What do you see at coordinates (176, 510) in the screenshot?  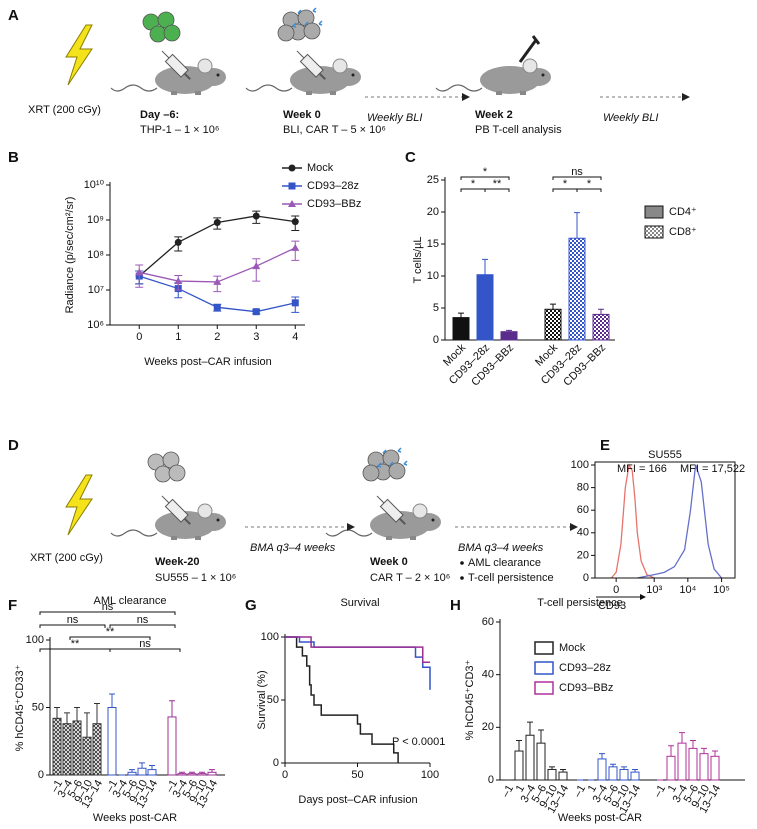 I see `syringe-barrel` at bounding box center [176, 510].